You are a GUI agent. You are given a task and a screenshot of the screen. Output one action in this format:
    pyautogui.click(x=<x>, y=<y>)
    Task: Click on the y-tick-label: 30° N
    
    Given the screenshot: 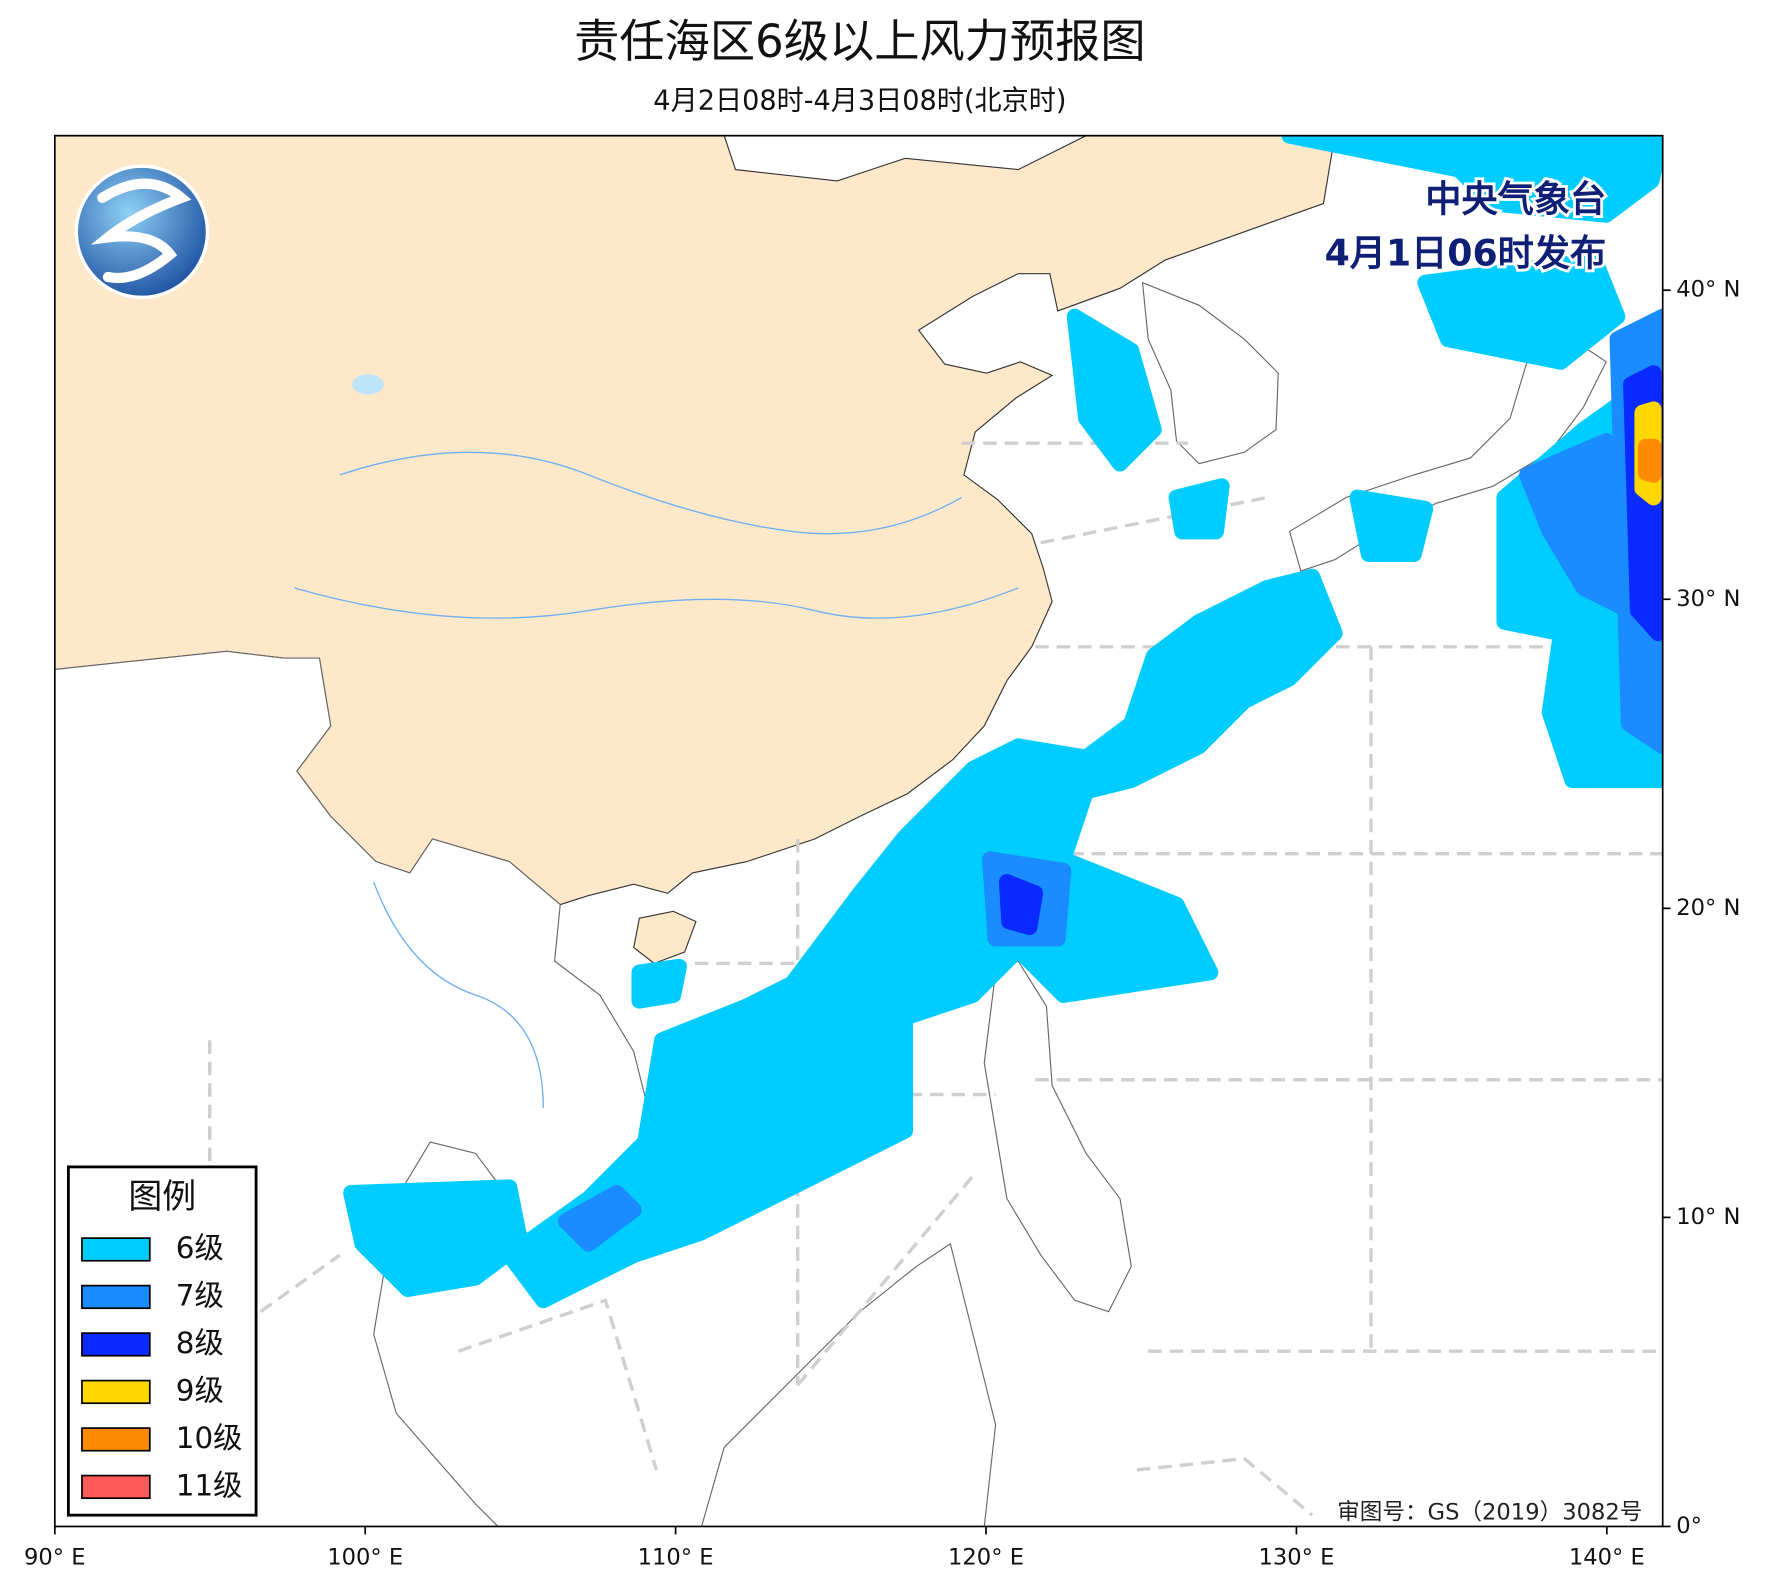 What is the action you would take?
    pyautogui.click(x=1708, y=599)
    